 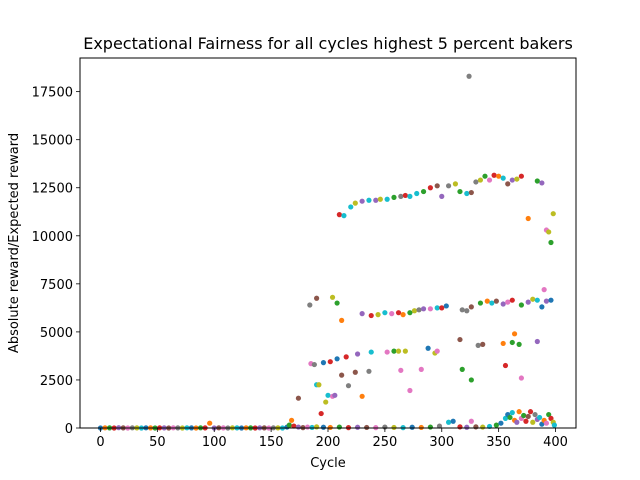 What do you see at coordinates (56, 261) in the screenshot?
I see `y-axis-ticks: 0 2500 5000 7500 10000 12500 15000 17500` at bounding box center [56, 261].